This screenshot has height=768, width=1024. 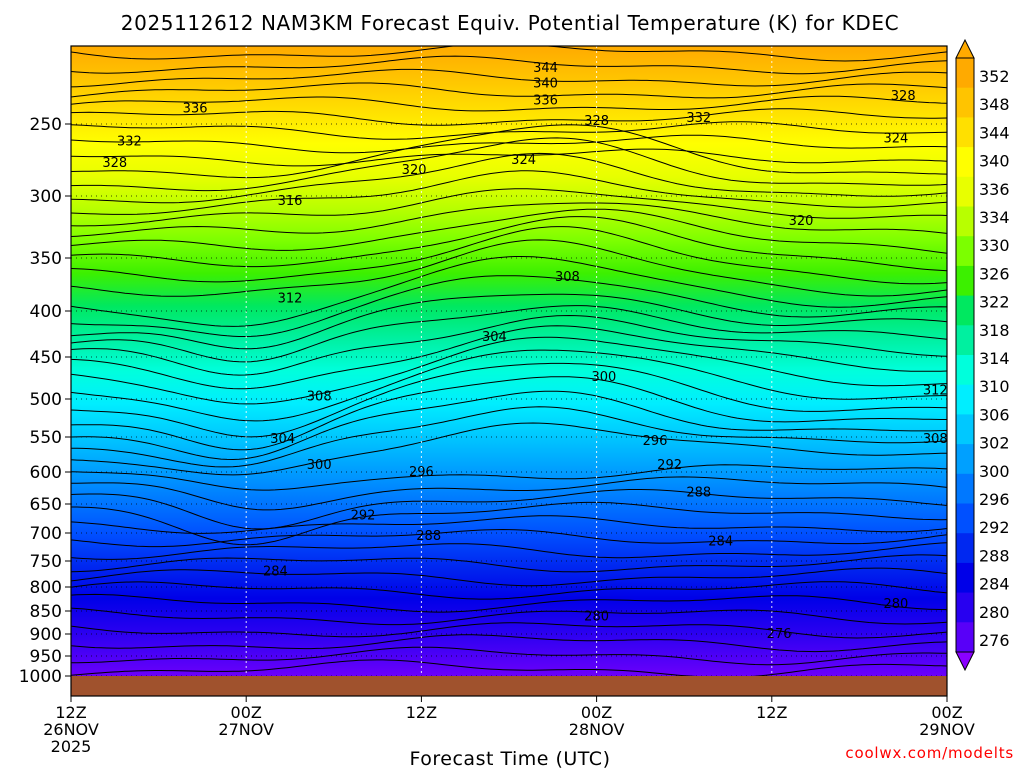 I want to click on contour-label: 280, so click(x=596, y=617).